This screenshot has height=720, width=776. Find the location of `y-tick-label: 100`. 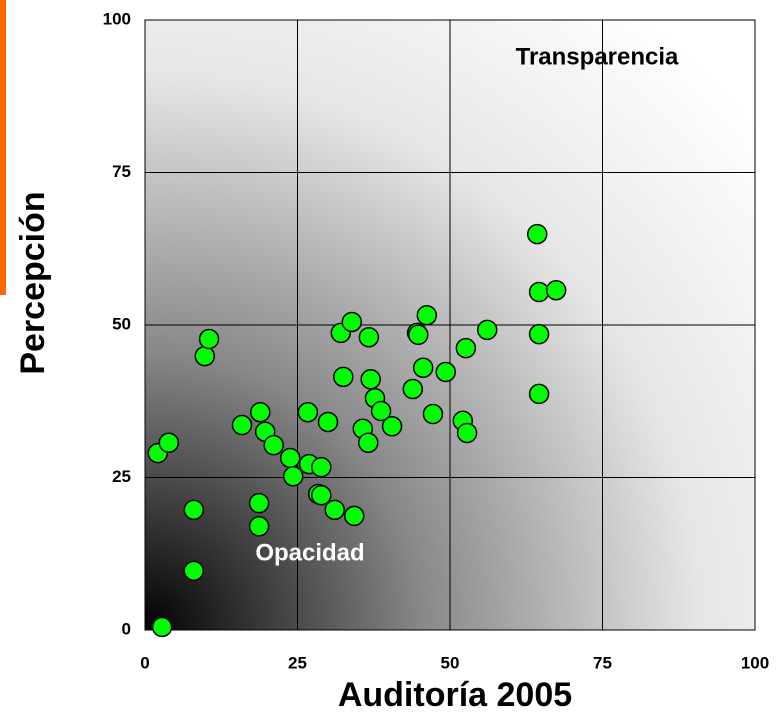

y-tick-label: 100 is located at coordinates (117, 18).